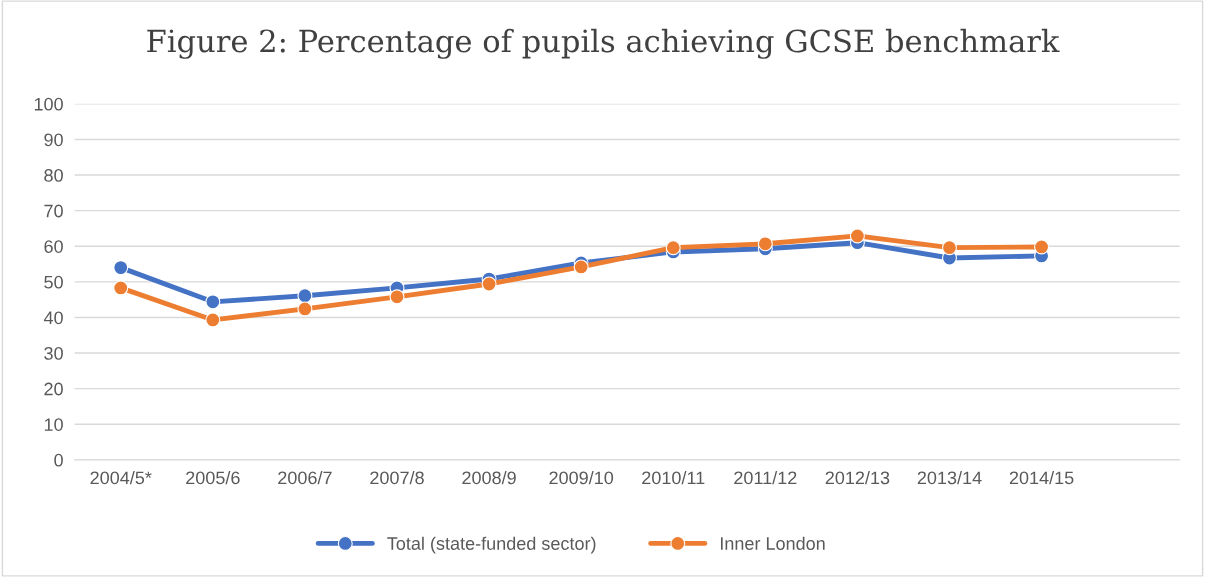 Image resolution: width=1205 pixels, height=577 pixels. I want to click on y-tick-label: 60, so click(53, 246).